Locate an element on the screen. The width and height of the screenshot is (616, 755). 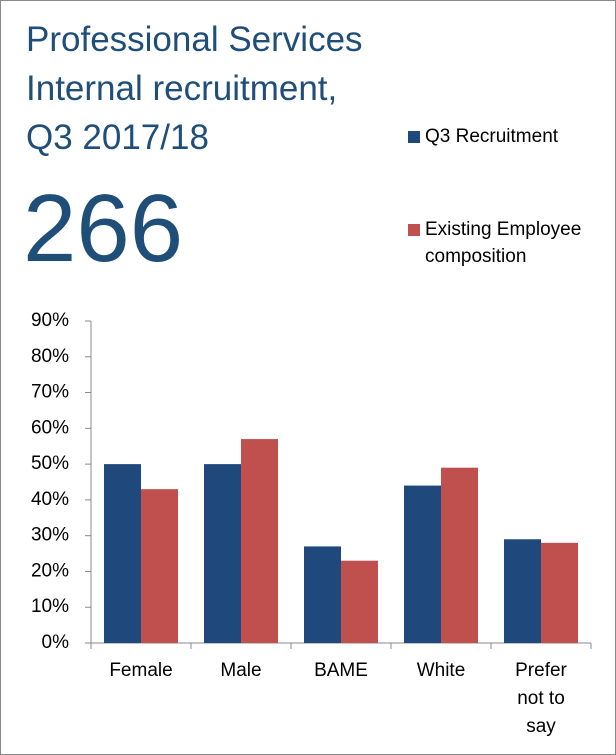
y-tick-label: 80% is located at coordinates (50, 356).